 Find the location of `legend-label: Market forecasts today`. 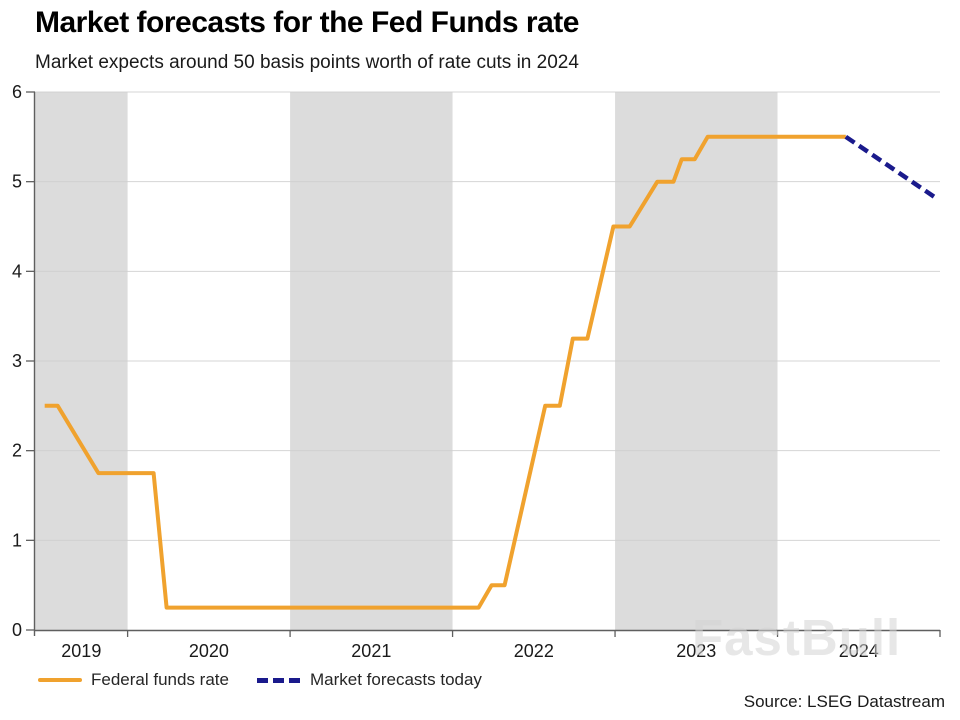

legend-label: Market forecasts today is located at coordinates (395, 679).